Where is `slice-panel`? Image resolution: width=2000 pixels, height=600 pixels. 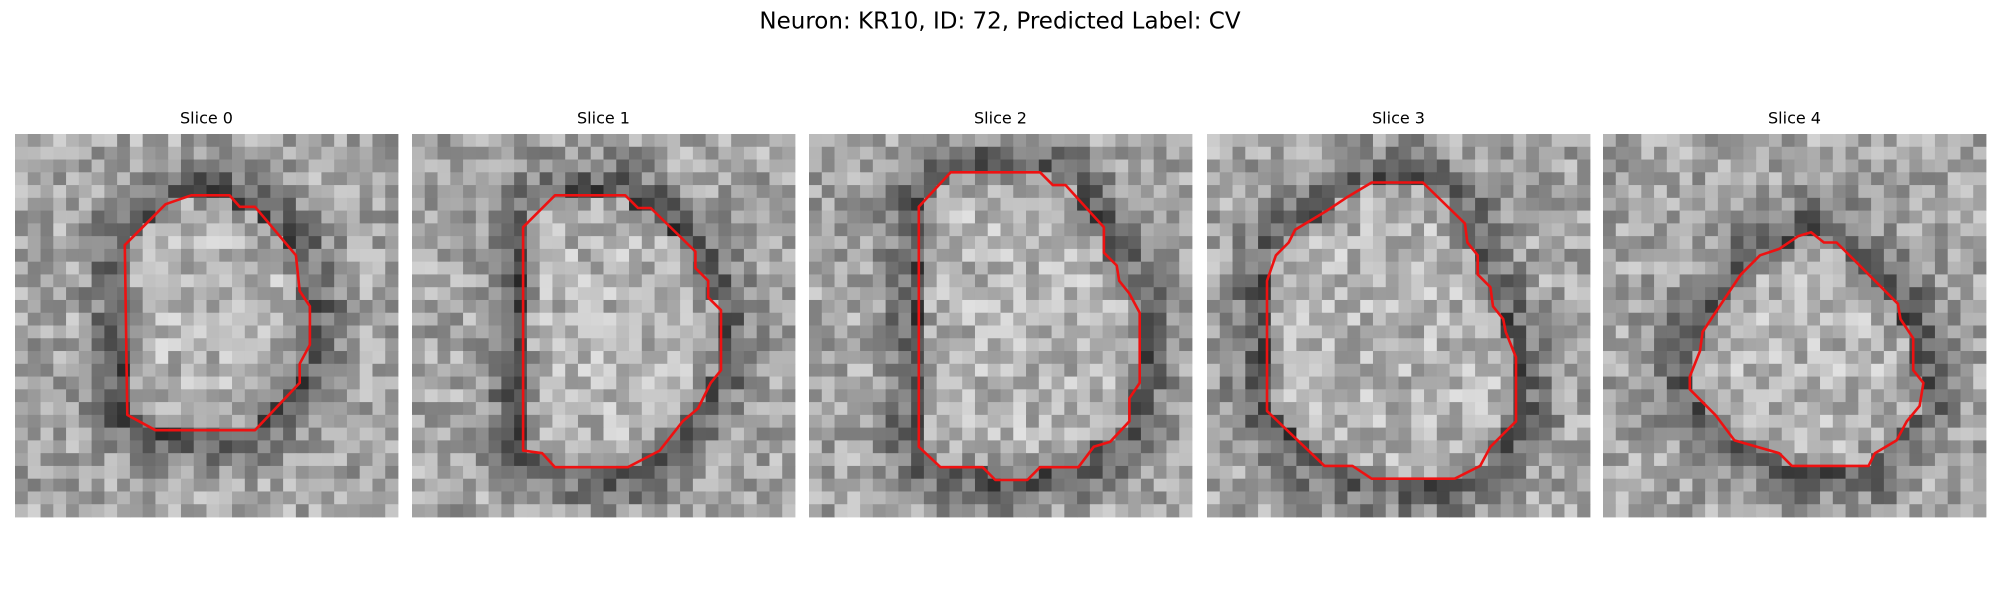
slice-panel is located at coordinates (207, 326).